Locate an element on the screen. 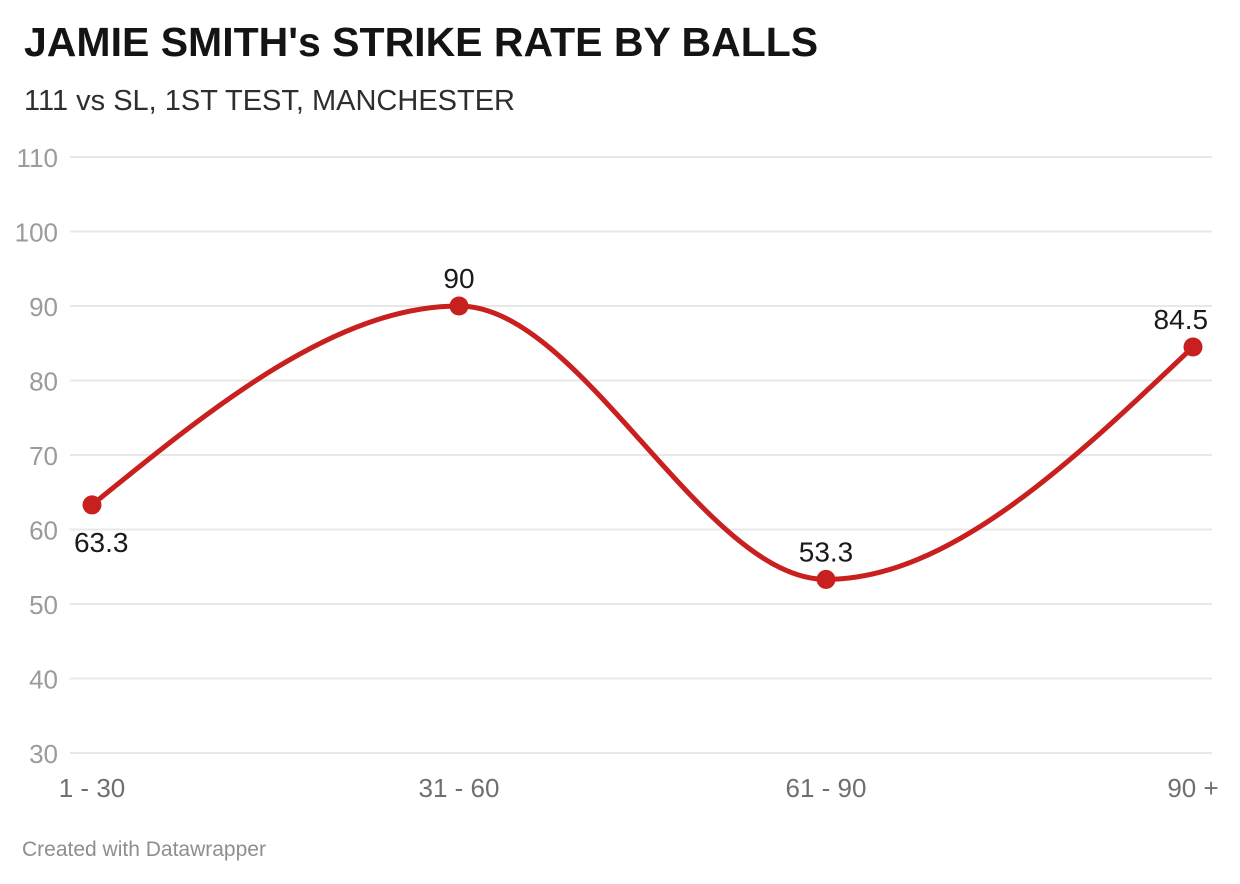  x-tick-label: 1 - 30 is located at coordinates (92, 788).